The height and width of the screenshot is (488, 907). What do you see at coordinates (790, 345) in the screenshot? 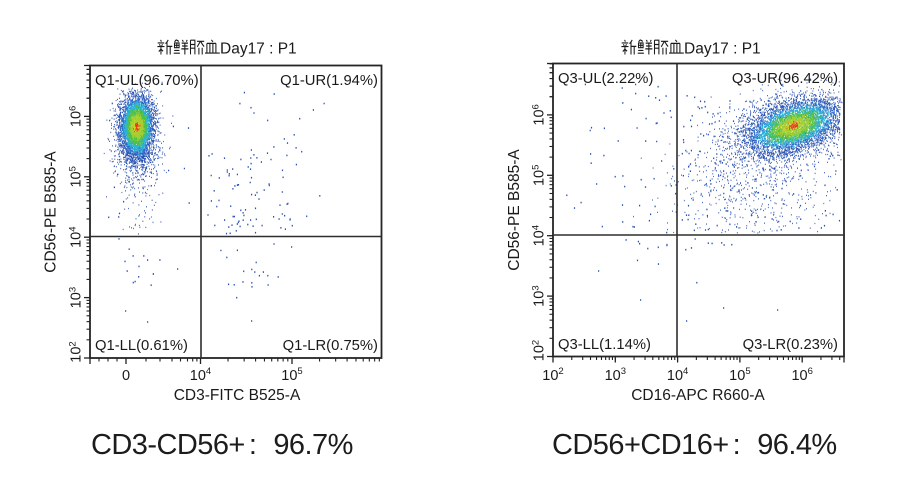
I see `svg-text: Q3-LR(0.23%)` at bounding box center [790, 345].